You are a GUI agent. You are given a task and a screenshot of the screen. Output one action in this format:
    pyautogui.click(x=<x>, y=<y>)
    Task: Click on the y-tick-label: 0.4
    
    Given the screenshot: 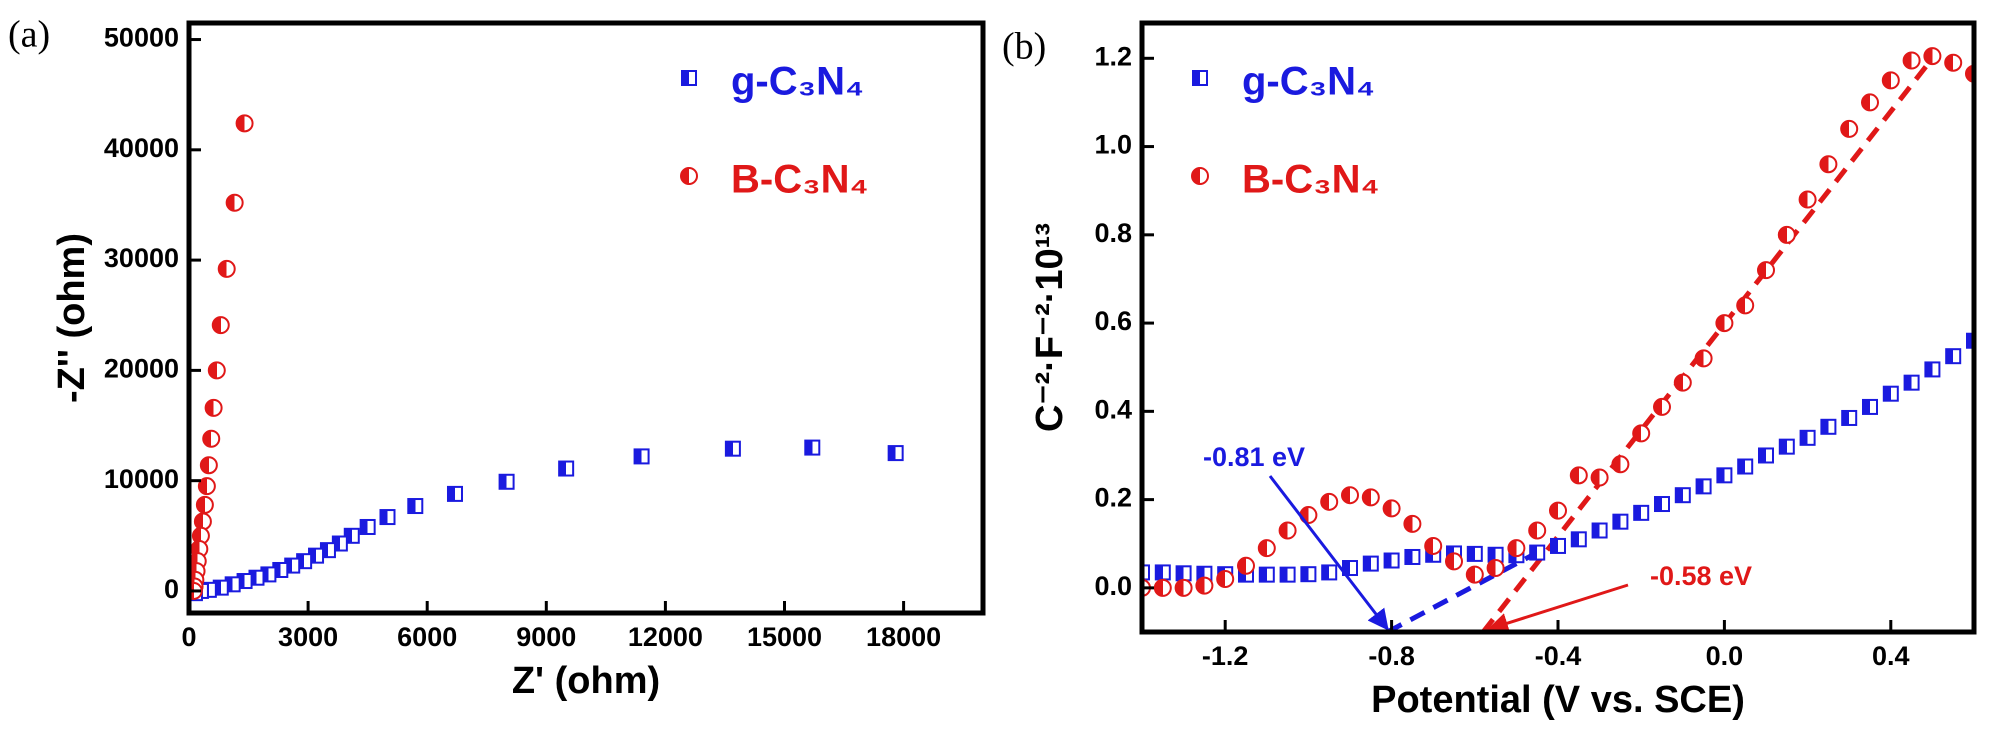 What is the action you would take?
    pyautogui.click(x=1113, y=409)
    